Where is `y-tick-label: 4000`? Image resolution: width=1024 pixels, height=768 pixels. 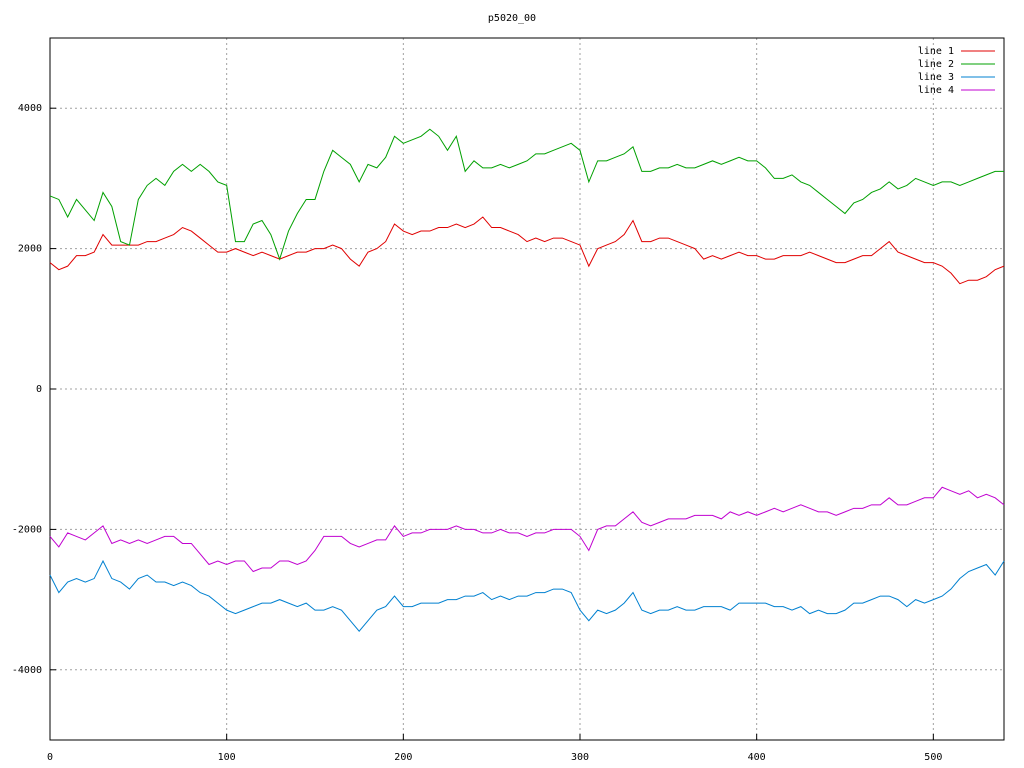
y-tick-label: 4000 is located at coordinates (30, 108).